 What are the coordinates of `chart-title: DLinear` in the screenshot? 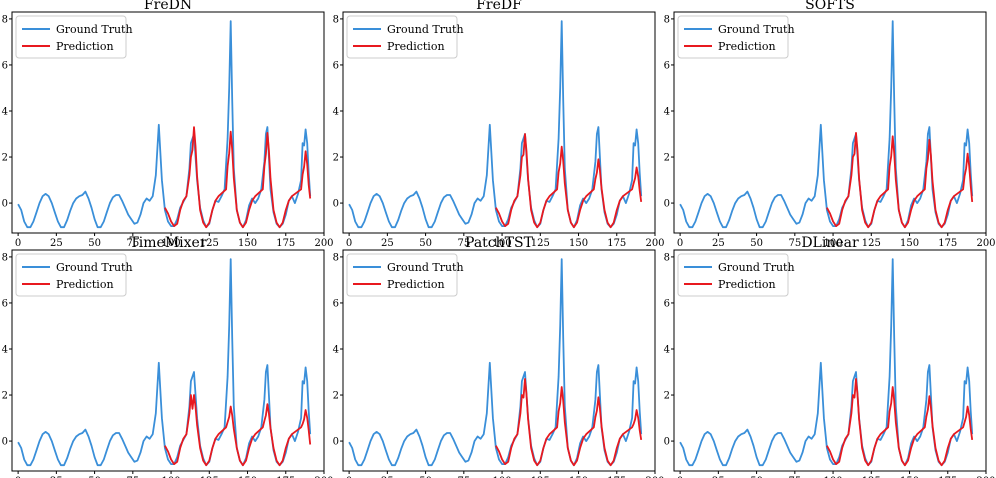 It's located at (830, 243).